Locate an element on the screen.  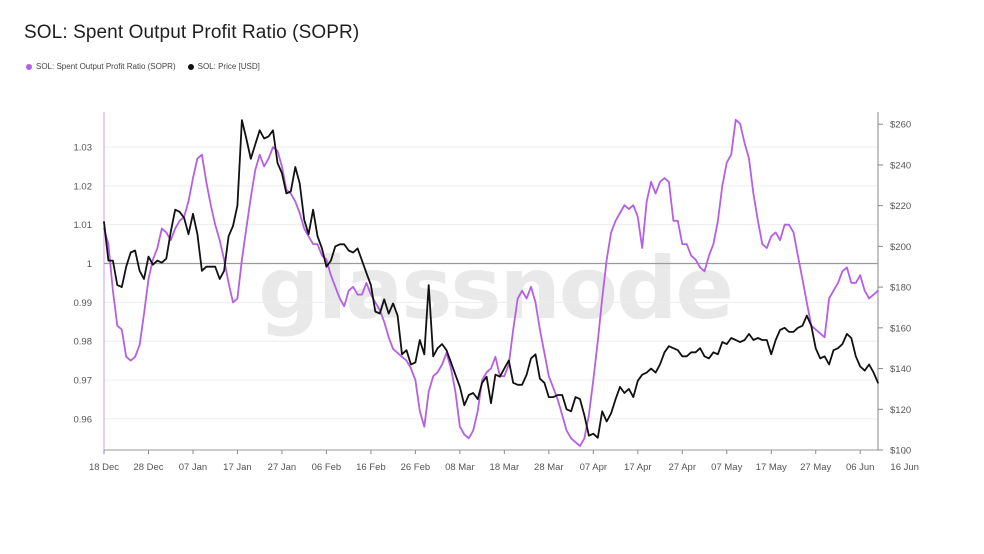
legend-swatch-price is located at coordinates (190, 66).